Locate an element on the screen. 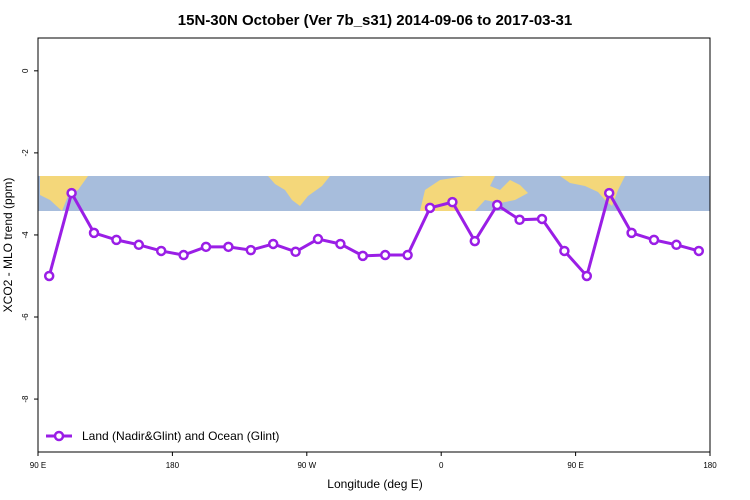 The height and width of the screenshot is (500, 750). x-tick-label: 0 is located at coordinates (441, 465).